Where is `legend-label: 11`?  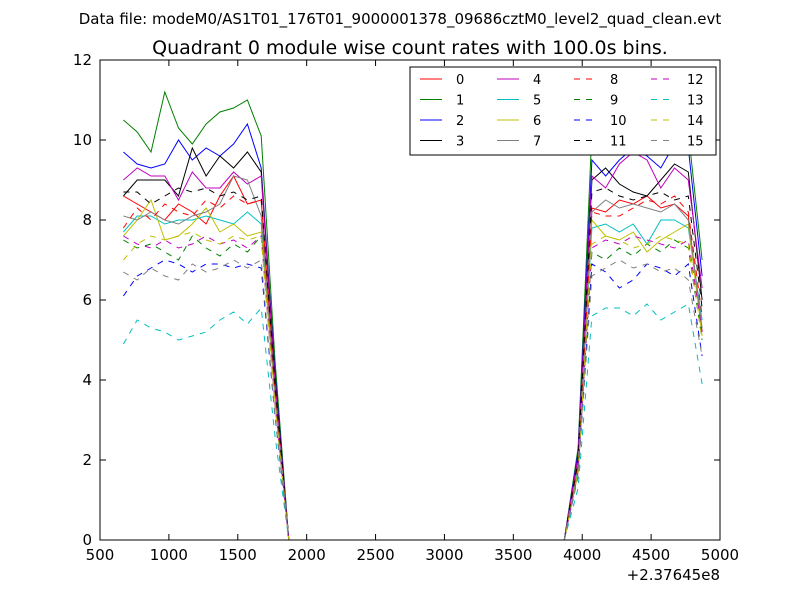
legend-label: 11 is located at coordinates (618, 142).